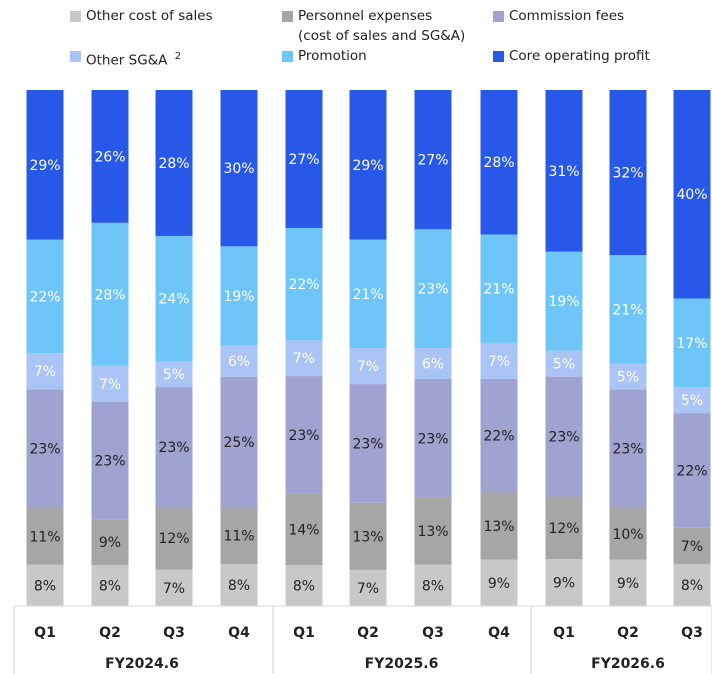 This screenshot has height=674, width=712. Describe the element at coordinates (173, 164) in the screenshot. I see `data-label: 28%` at that location.